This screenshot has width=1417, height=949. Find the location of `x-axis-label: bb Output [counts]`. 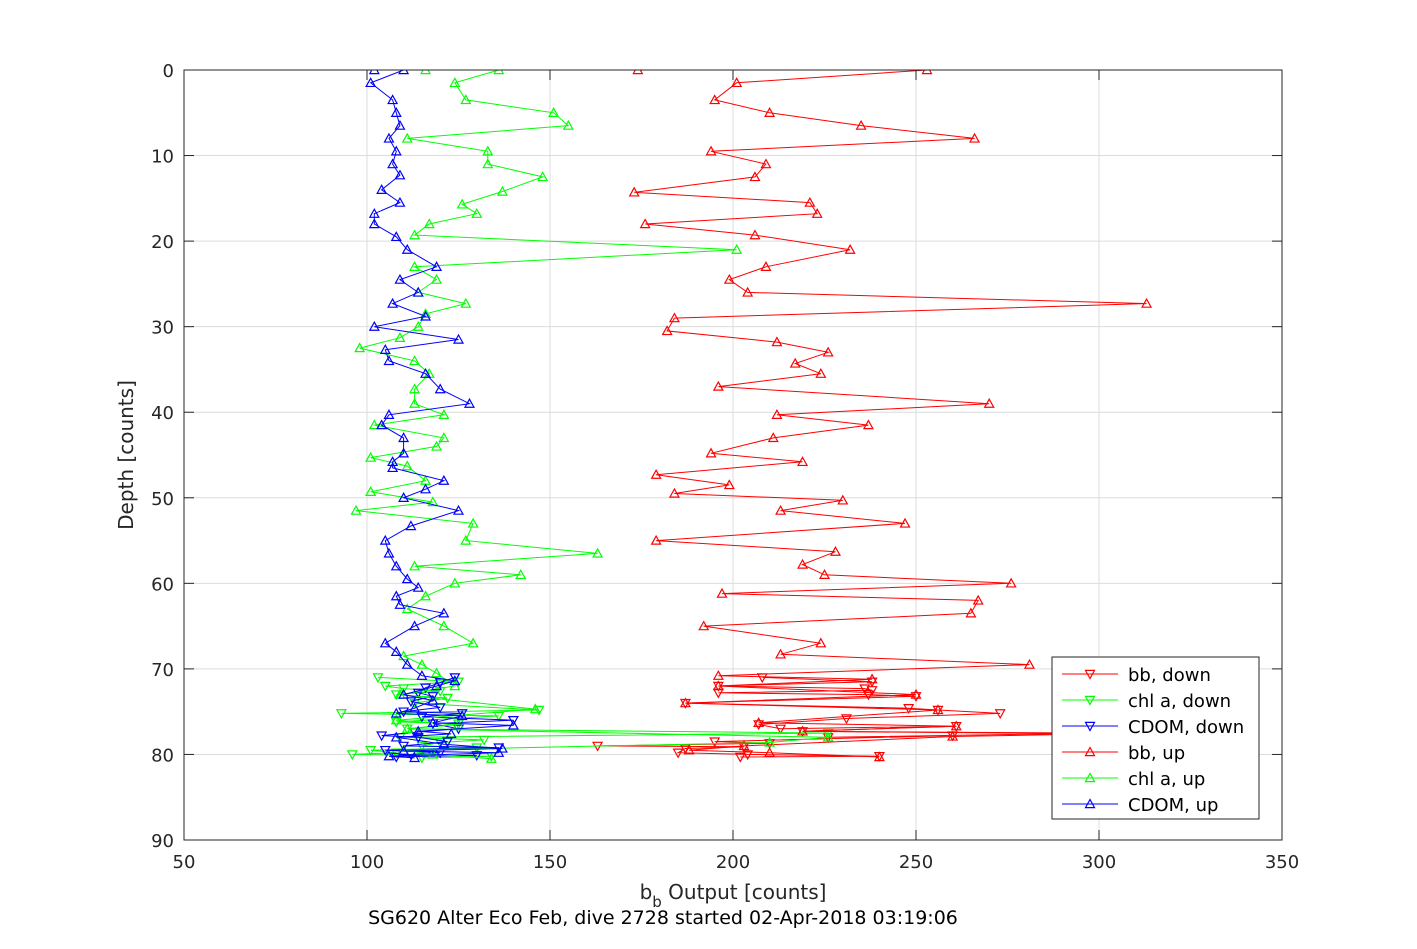

x-axis-label: bb Output [counts] is located at coordinates (733, 895).